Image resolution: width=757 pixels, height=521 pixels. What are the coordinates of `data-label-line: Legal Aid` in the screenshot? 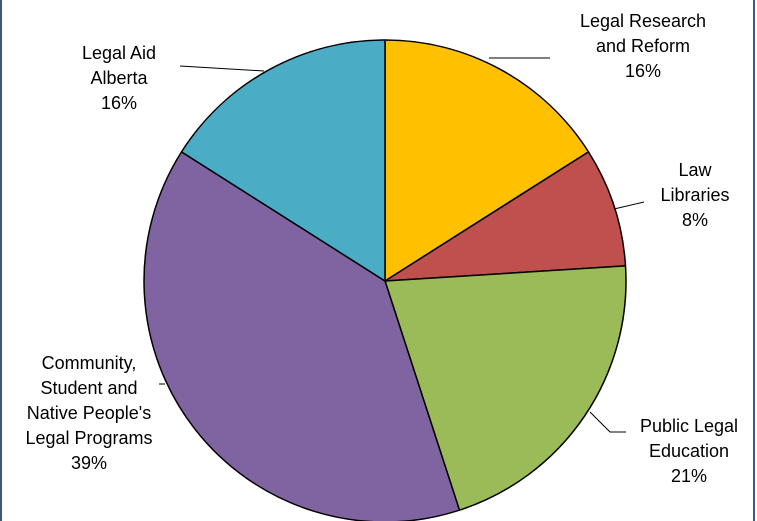 It's located at (119, 53).